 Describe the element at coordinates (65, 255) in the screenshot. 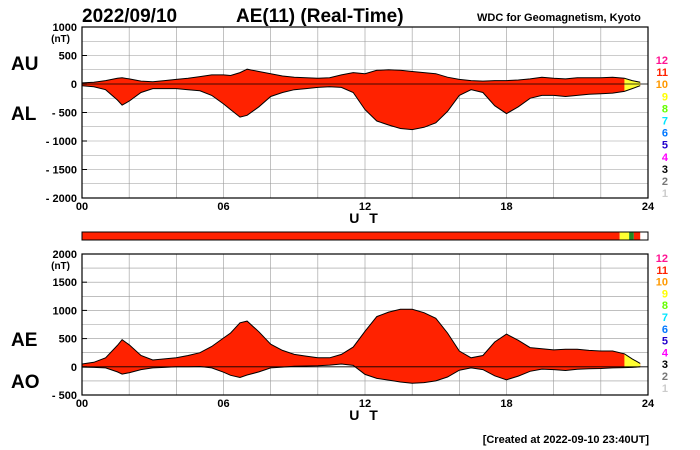

I see `y-tick-label: 2000` at that location.